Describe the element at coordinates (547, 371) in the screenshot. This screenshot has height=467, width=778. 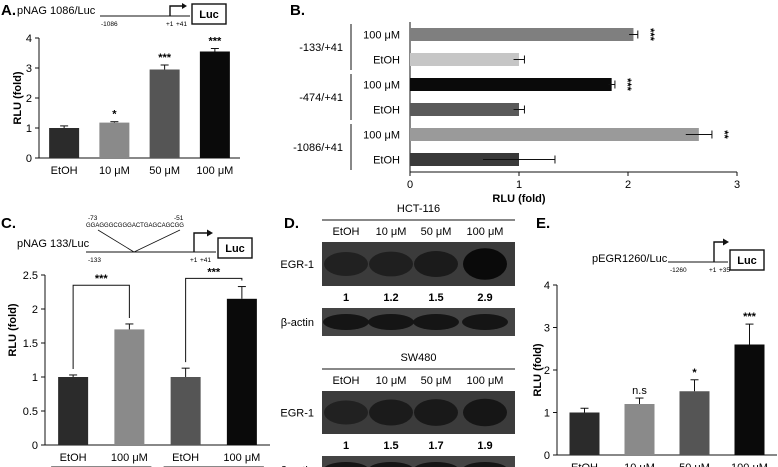
I see `chartE-ytick-label: 2` at that location.